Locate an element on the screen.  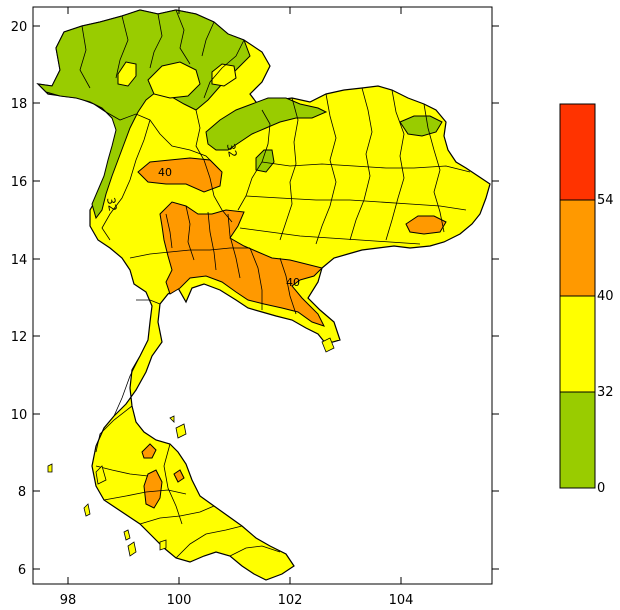
y-tick-label-12: 12 is located at coordinates (19, 337).